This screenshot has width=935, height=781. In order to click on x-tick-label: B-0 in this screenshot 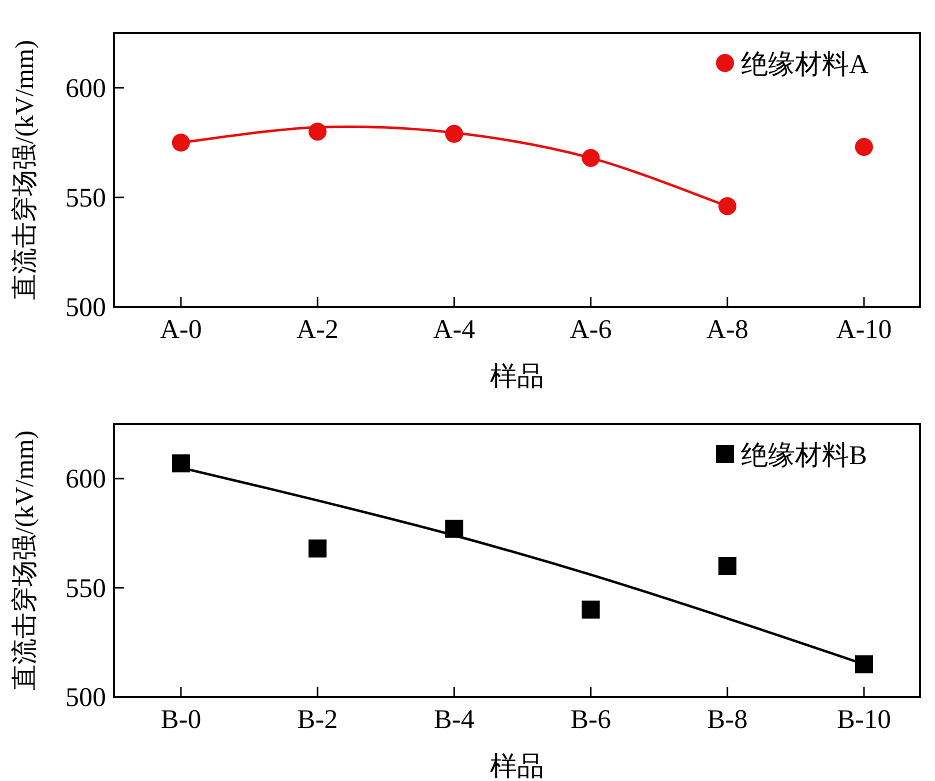, I will do `click(181, 719)`.